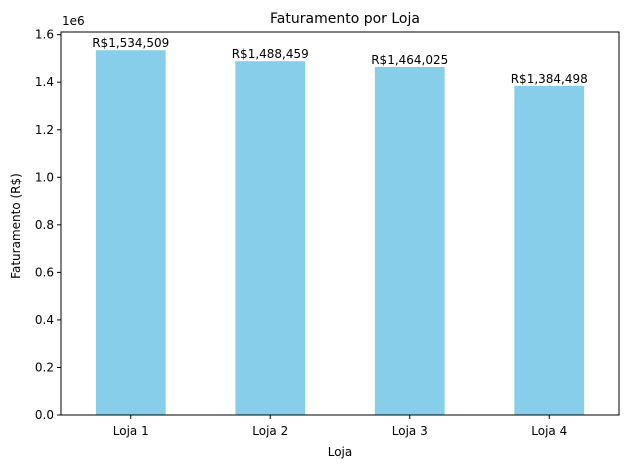  I want to click on x-axis-label: Loja, so click(340, 452).